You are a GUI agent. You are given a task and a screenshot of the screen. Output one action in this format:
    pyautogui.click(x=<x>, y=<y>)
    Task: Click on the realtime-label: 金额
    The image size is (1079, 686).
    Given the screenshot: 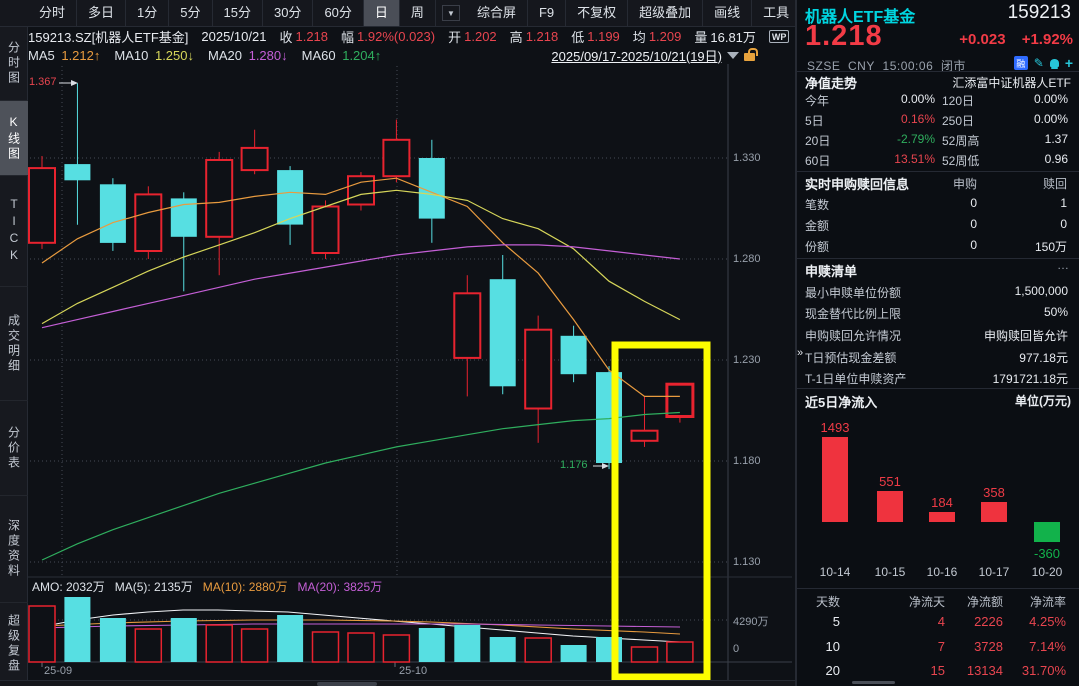 What is the action you would take?
    pyautogui.click(x=817, y=226)
    